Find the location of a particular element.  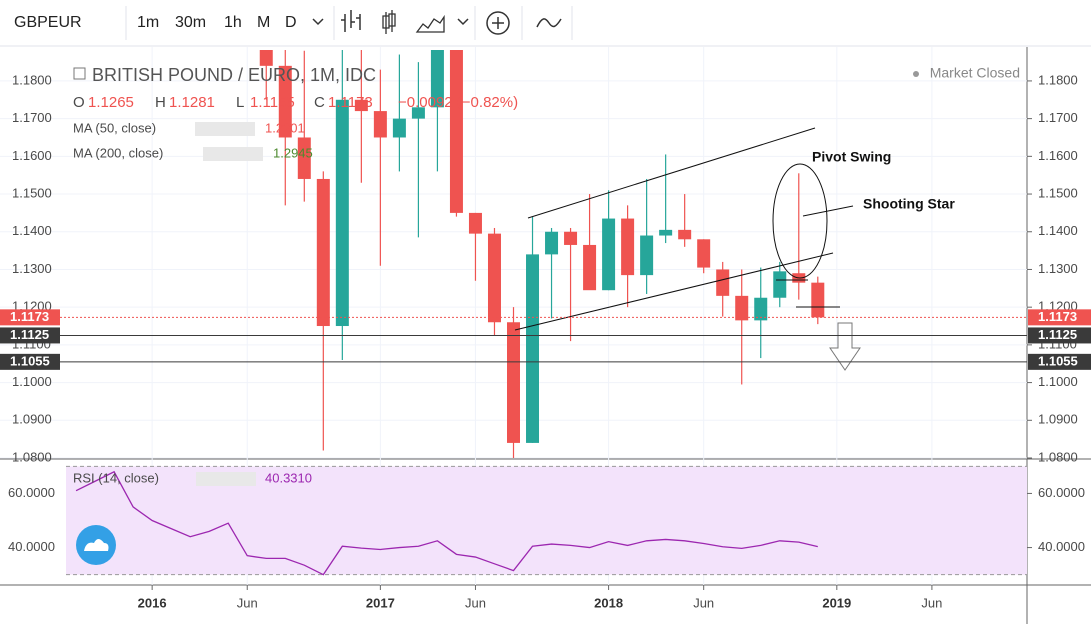

ohlc-label: O is located at coordinates (79, 102).